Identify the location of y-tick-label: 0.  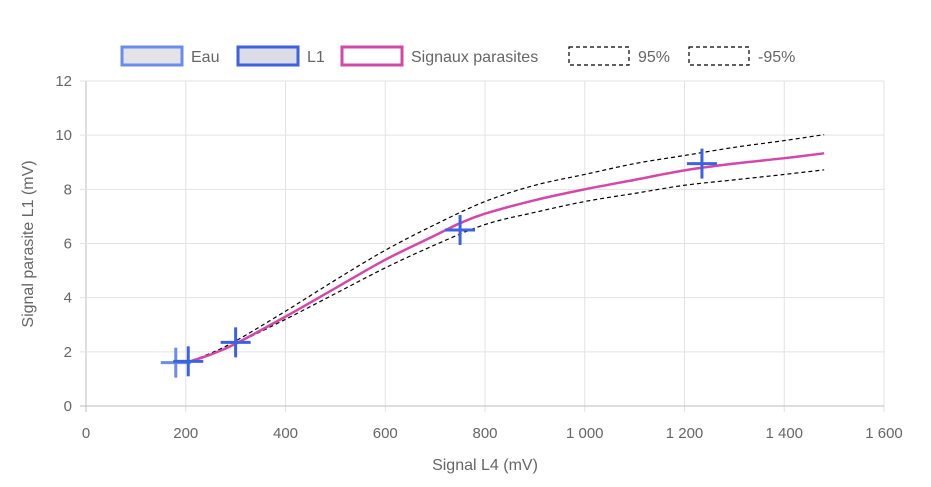
(68, 406).